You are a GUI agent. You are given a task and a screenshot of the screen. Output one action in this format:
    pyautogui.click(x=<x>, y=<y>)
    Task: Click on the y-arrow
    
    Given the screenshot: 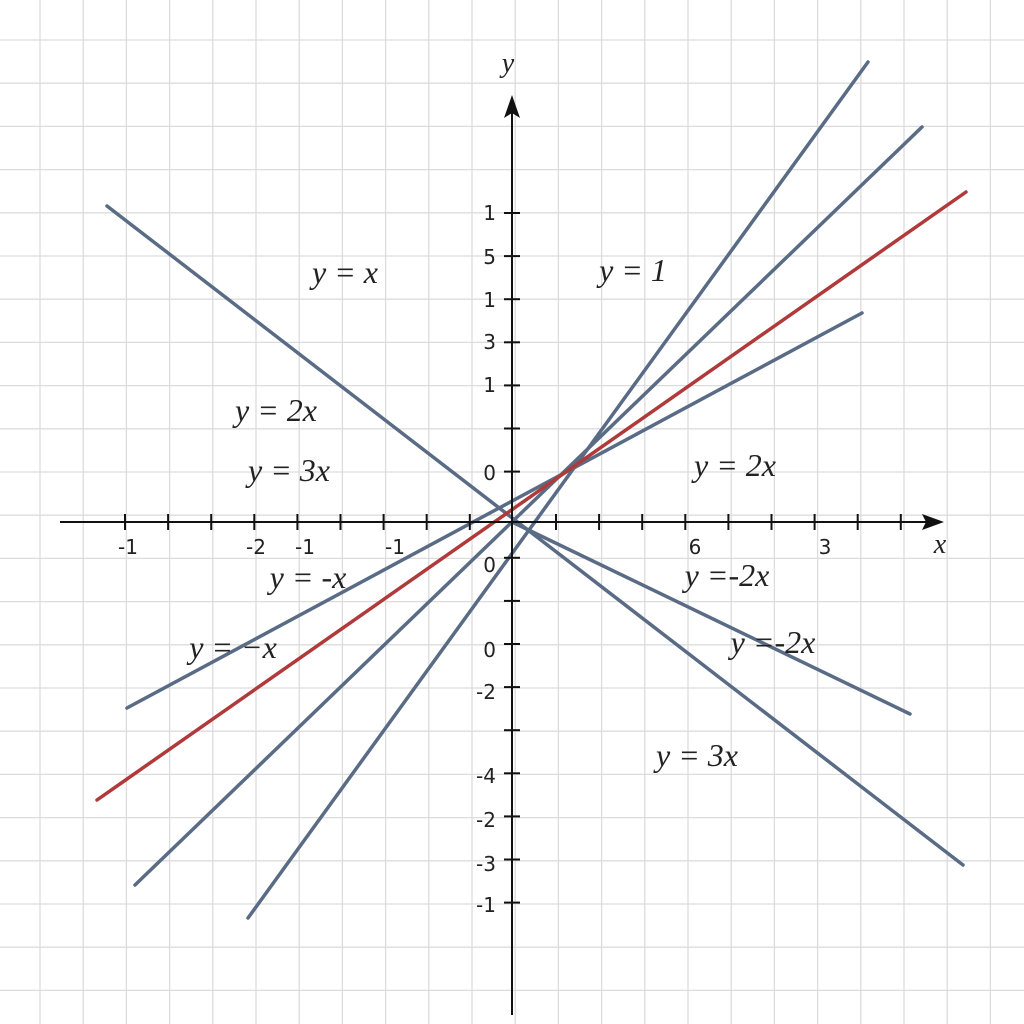 What is the action you would take?
    pyautogui.click(x=512, y=106)
    